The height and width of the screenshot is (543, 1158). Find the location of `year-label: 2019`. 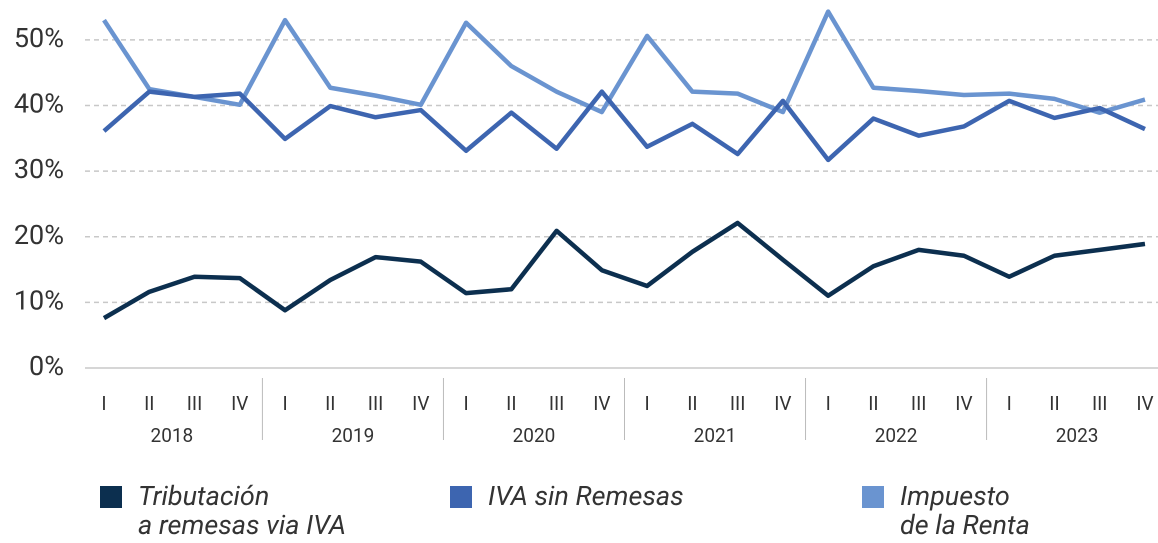

year-label: 2019 is located at coordinates (353, 435).